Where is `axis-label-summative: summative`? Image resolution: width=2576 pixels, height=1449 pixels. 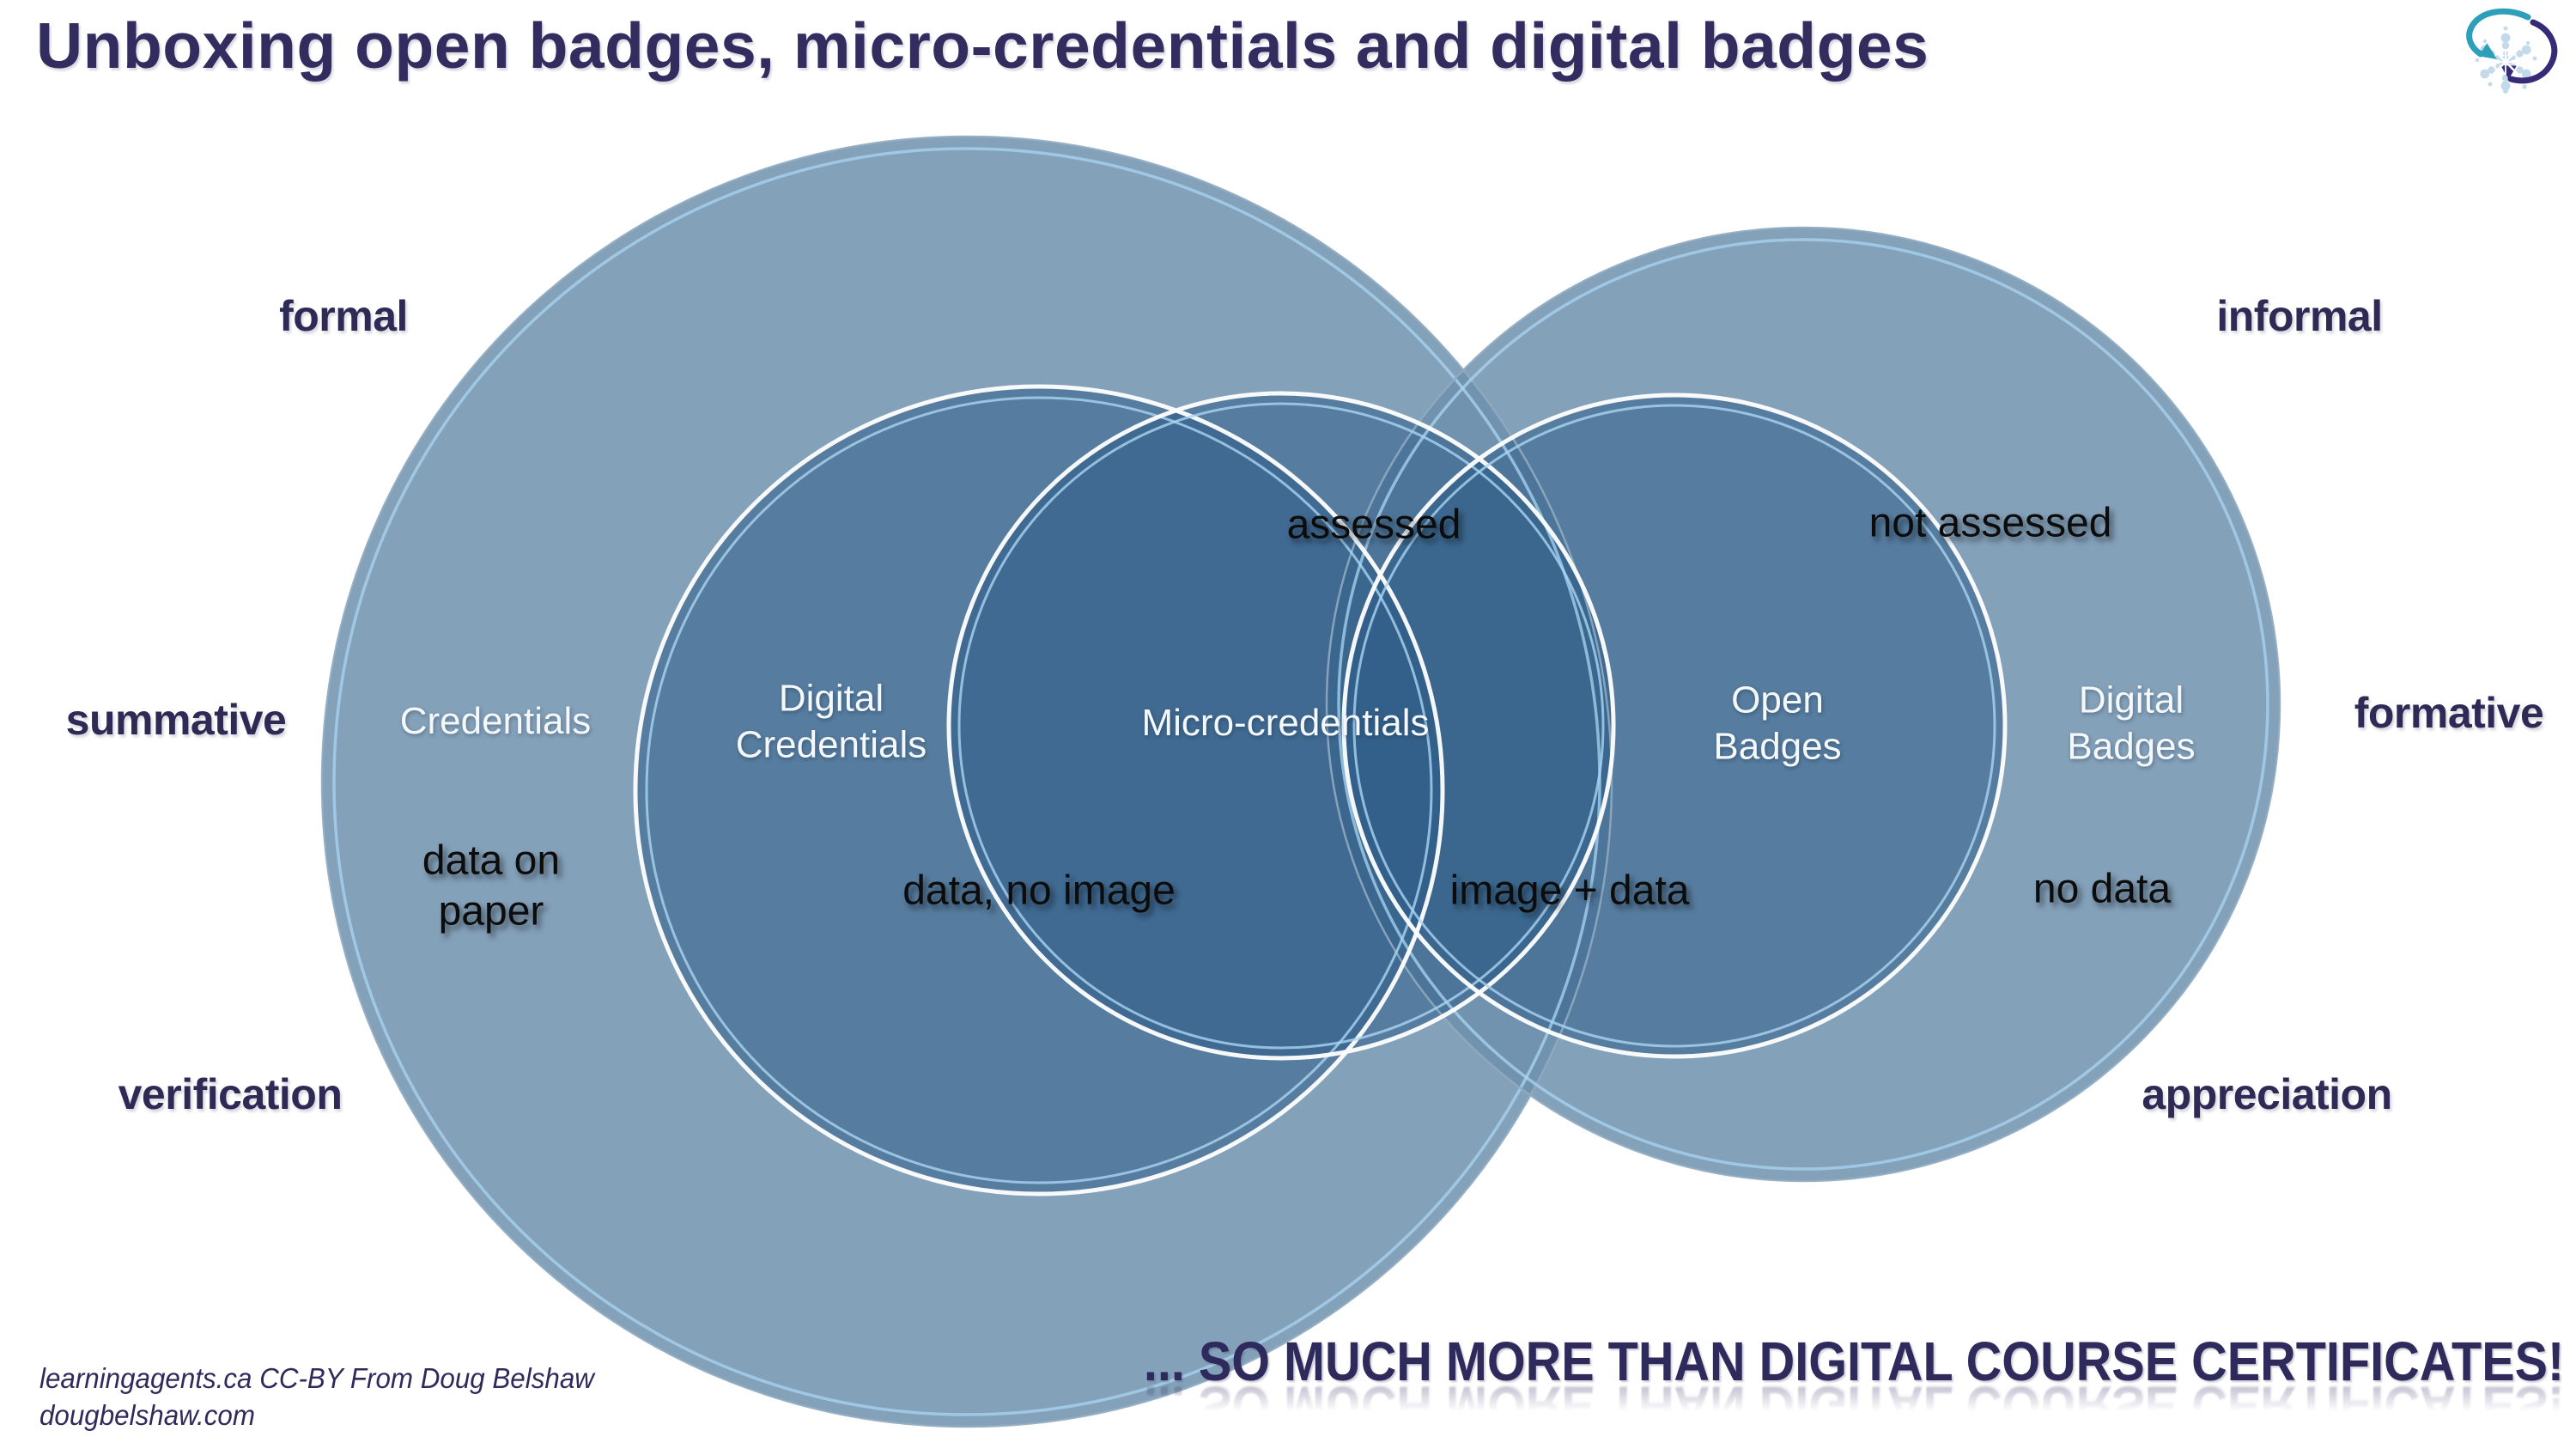
axis-label-summative: summative is located at coordinates (176, 720).